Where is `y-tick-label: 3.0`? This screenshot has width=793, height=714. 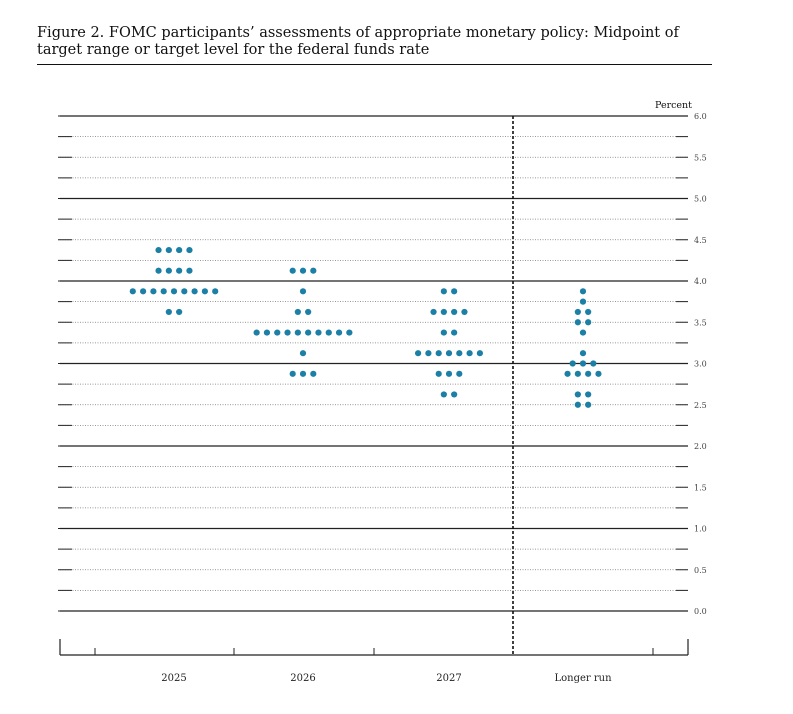 y-tick-label: 3.0 is located at coordinates (700, 364).